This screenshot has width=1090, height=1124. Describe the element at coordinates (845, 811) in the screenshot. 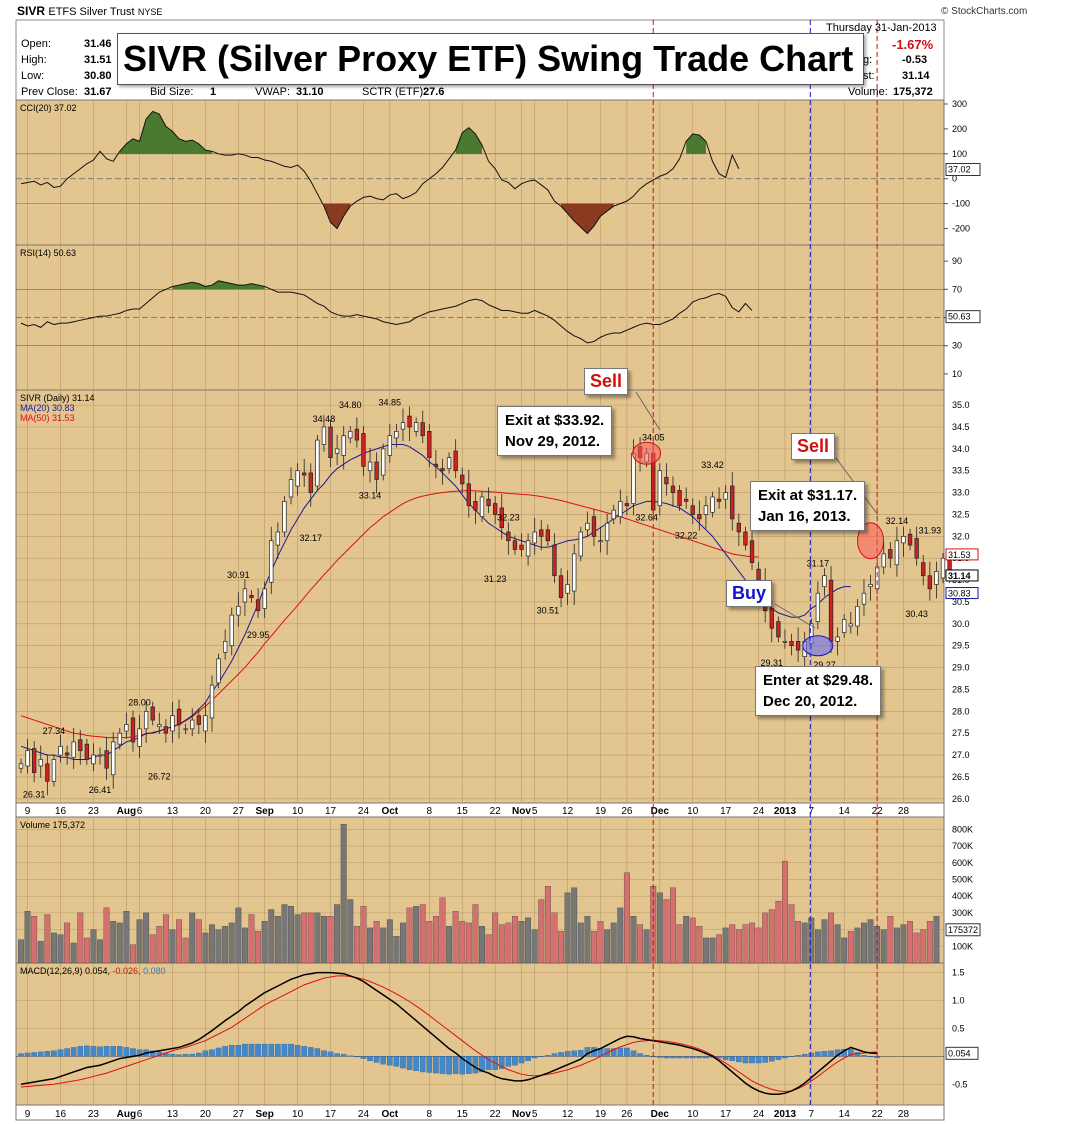

I see `x-label-top-27: 14` at that location.